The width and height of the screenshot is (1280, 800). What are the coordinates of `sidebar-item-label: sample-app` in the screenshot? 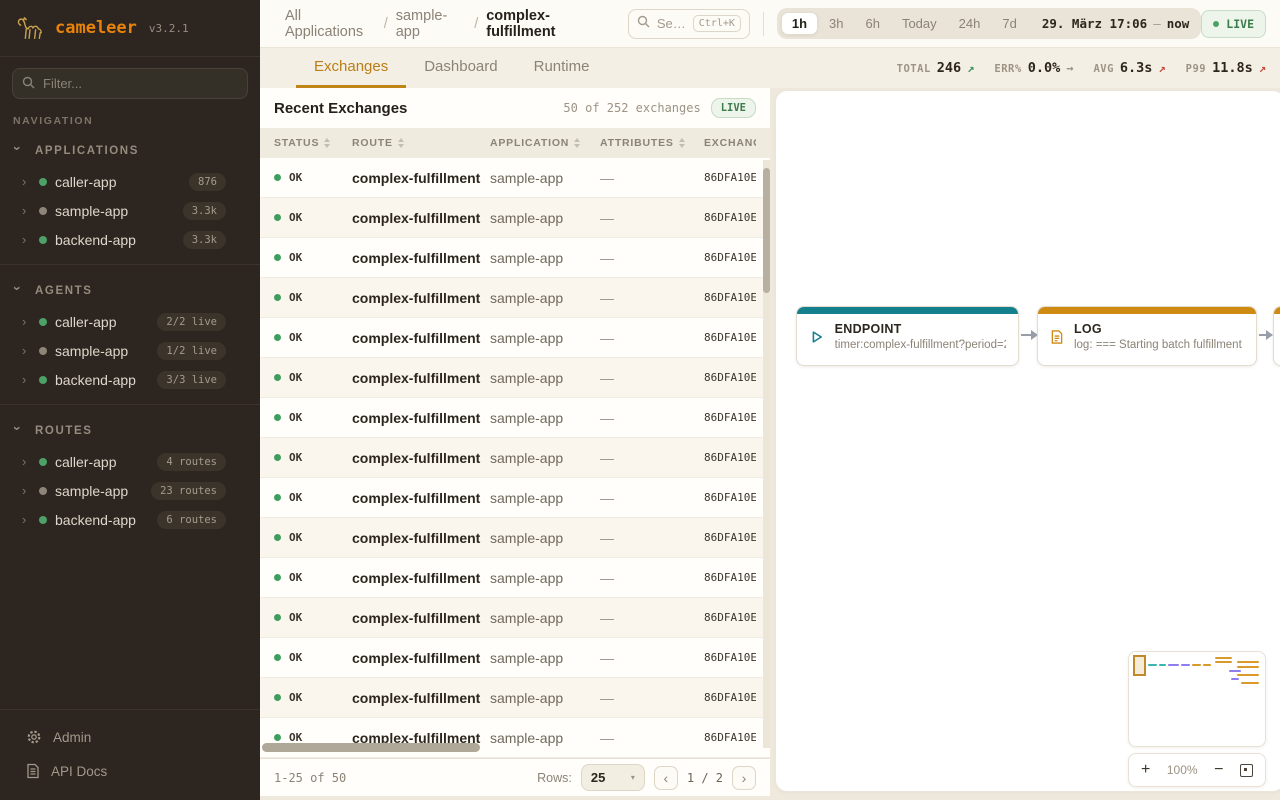 It's located at (92, 210).